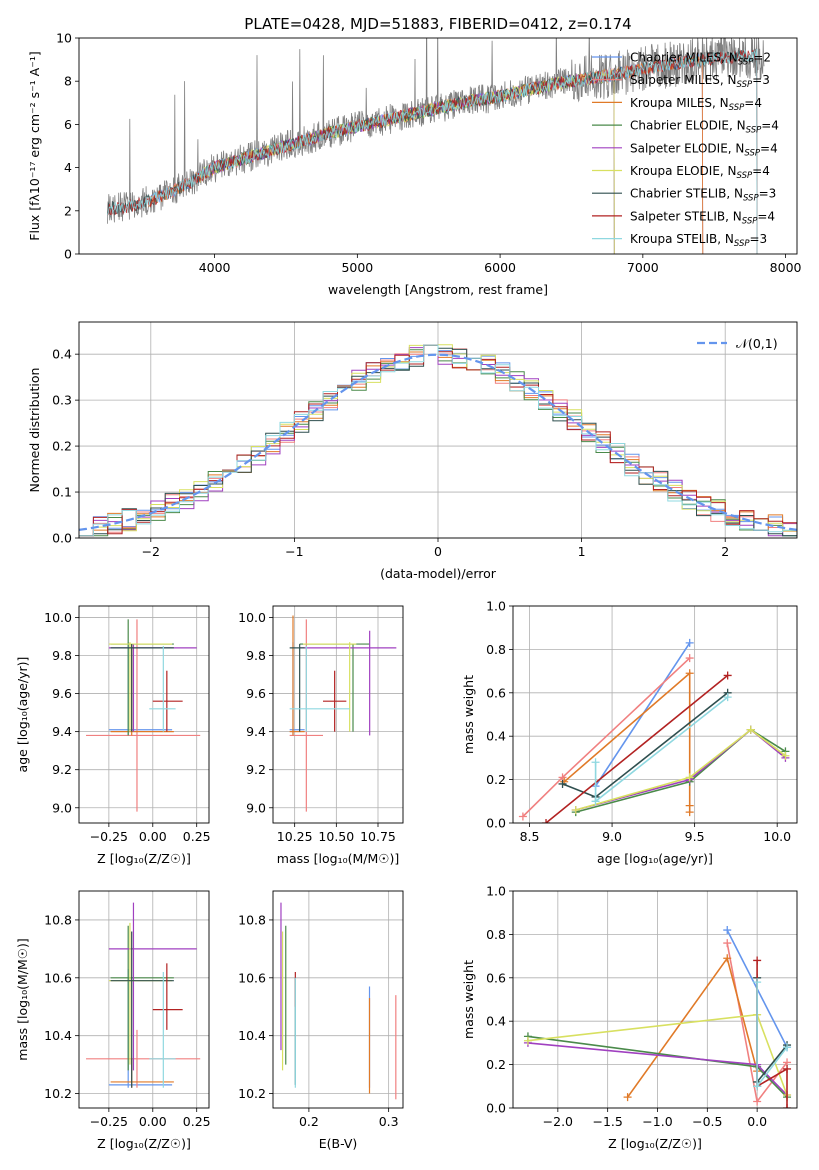  I want to click on legend-label: Chabrier STELIB, NSSP=3, so click(703, 195).